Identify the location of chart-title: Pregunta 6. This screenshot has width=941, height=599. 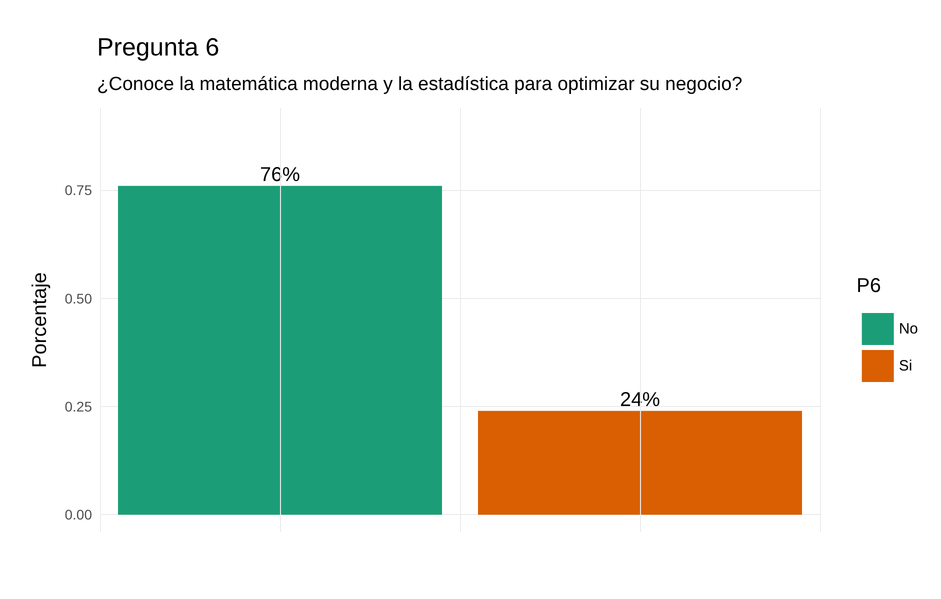
(158, 48).